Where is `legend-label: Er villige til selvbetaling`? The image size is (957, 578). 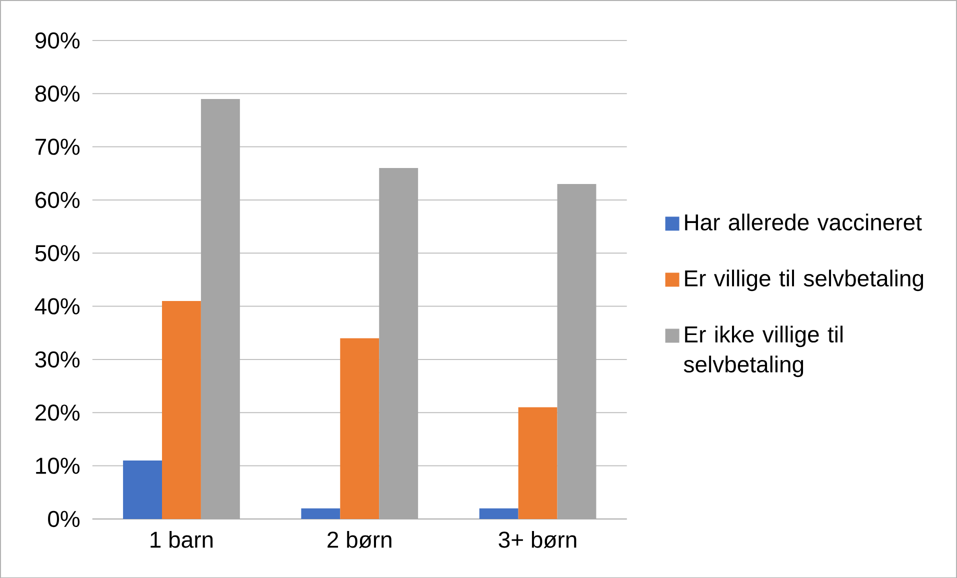
legend-label: Er villige til selvbetaling is located at coordinates (804, 280).